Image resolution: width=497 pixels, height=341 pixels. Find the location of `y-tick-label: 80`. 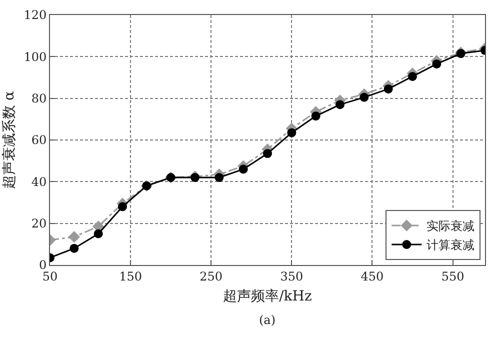

y-tick-label: 80 is located at coordinates (39, 99).